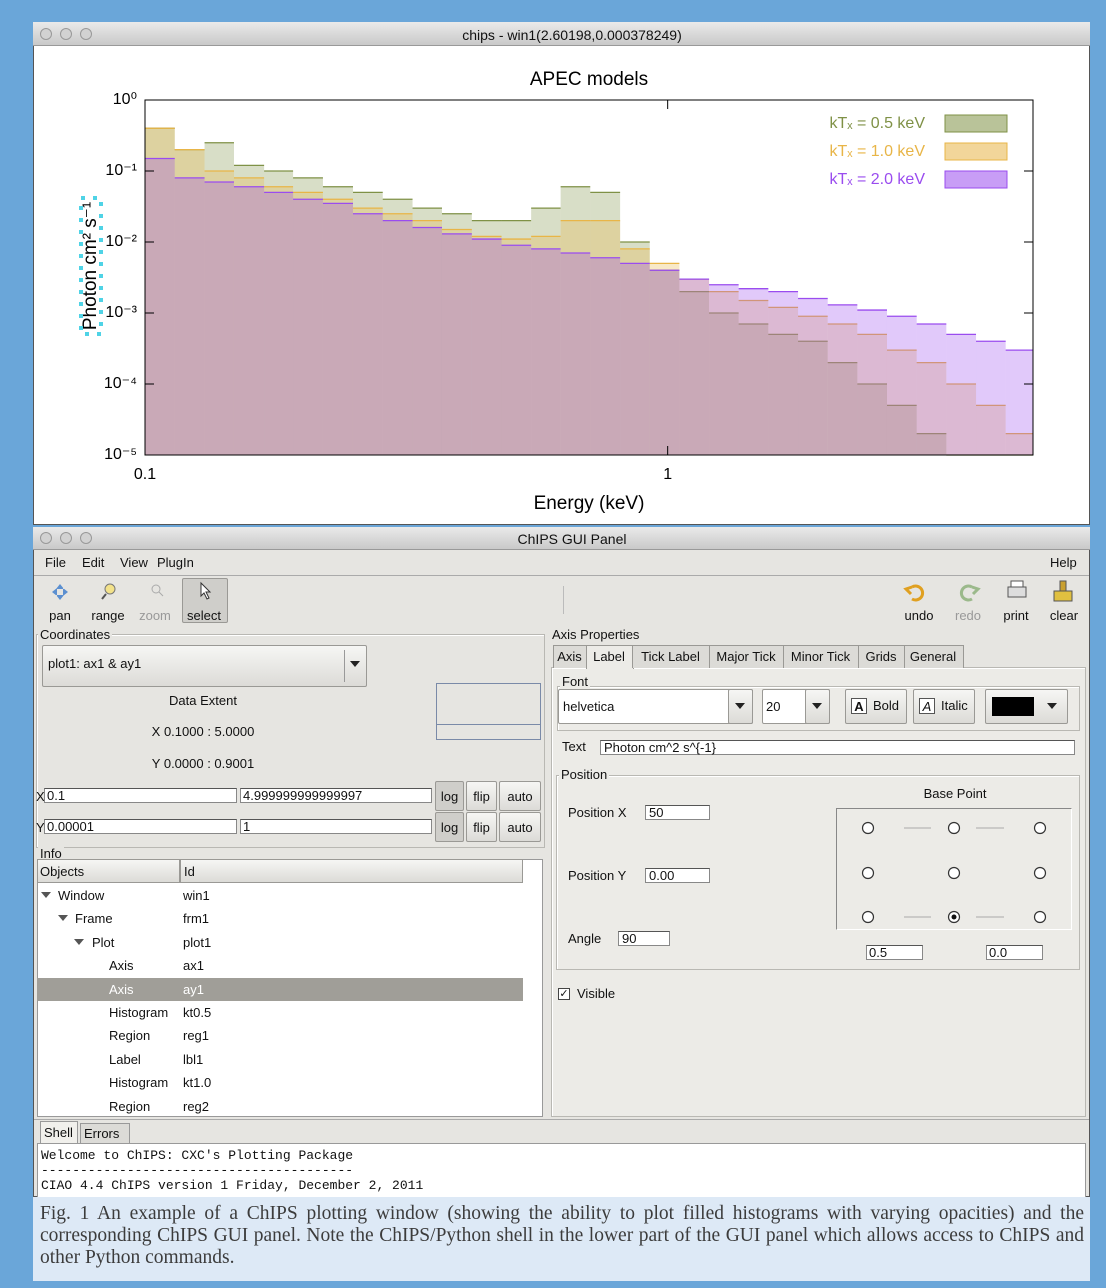 This screenshot has width=1106, height=1288. What do you see at coordinates (155, 615) in the screenshot?
I see `tool-button: zoom` at bounding box center [155, 615].